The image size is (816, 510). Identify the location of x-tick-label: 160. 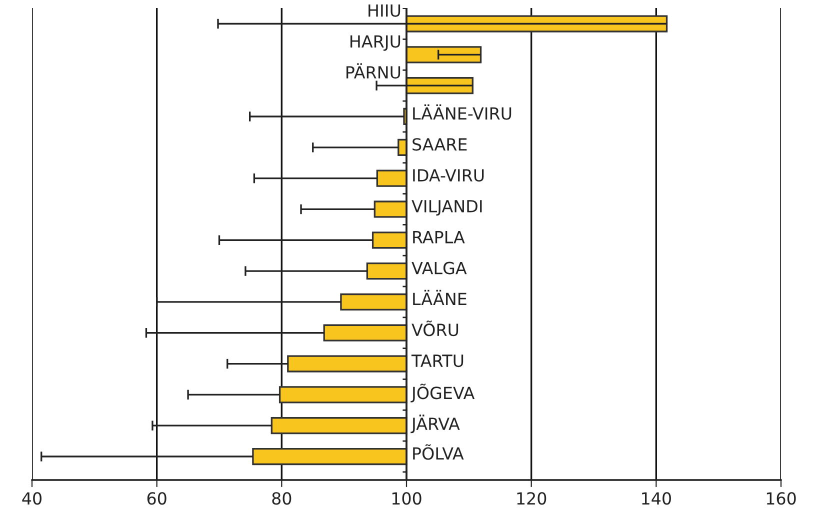
(781, 498).